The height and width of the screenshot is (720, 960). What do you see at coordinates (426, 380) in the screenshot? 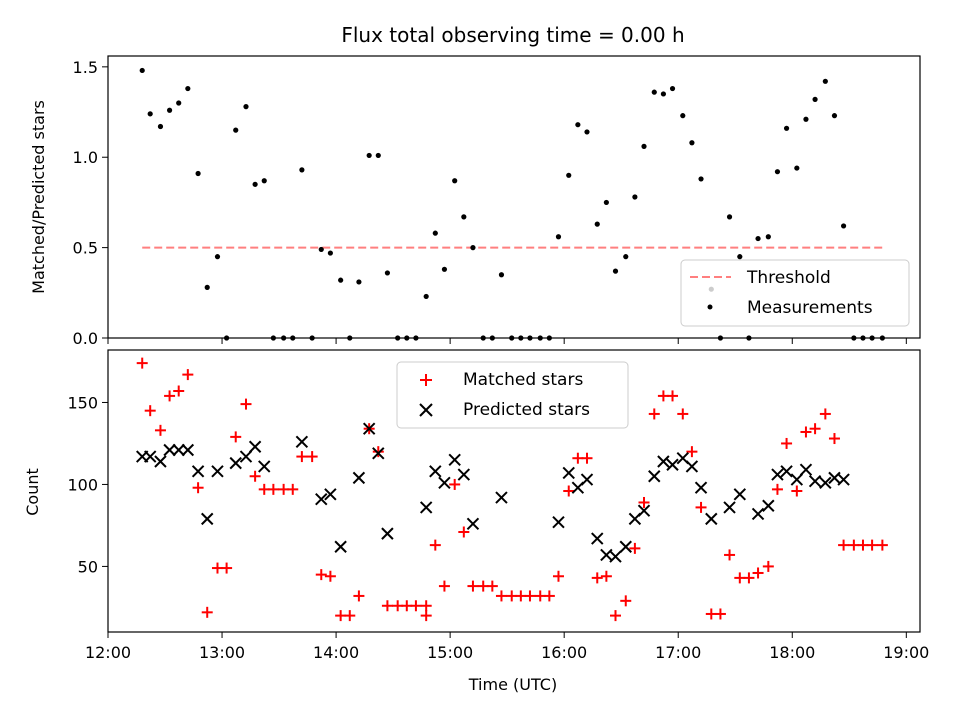
I see `legend-matched-swatch` at bounding box center [426, 380].